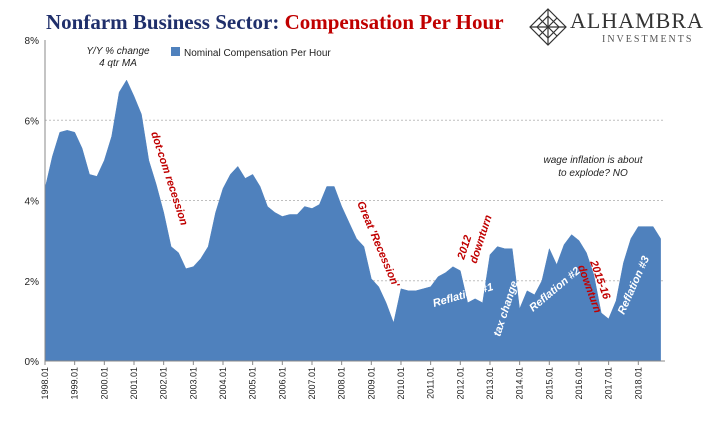 The width and height of the screenshot is (705, 426). Describe the element at coordinates (32, 282) in the screenshot. I see `y-tick-label: 2%` at that location.